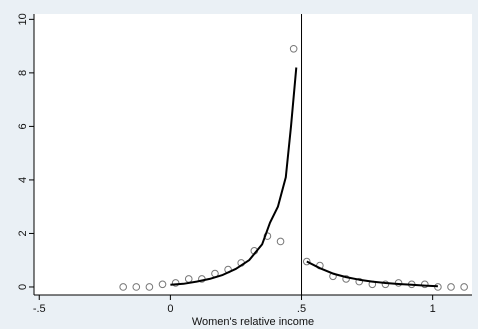 This screenshot has width=478, height=329. What do you see at coordinates (23, 287) in the screenshot?
I see `y-tick-label: 0` at bounding box center [23, 287].